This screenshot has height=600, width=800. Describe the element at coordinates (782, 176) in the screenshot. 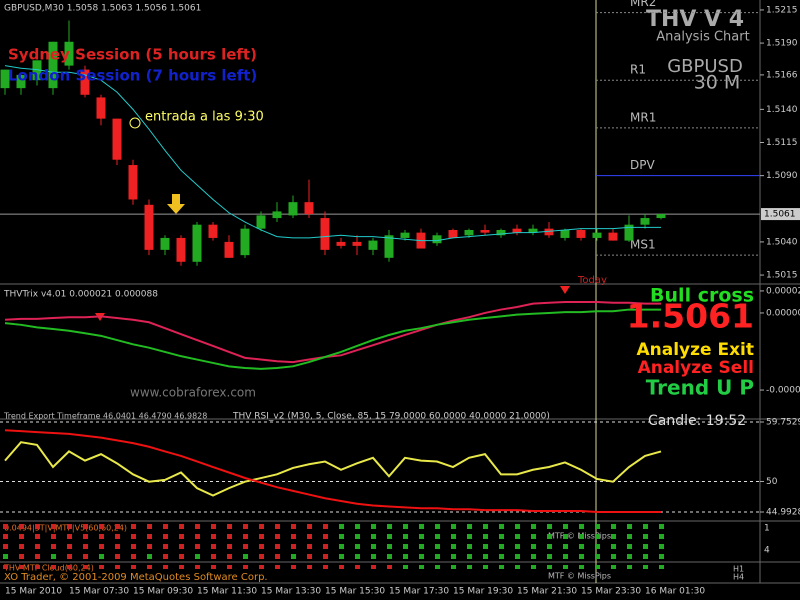

I see `y-tick-label: 1.5090` at that location.